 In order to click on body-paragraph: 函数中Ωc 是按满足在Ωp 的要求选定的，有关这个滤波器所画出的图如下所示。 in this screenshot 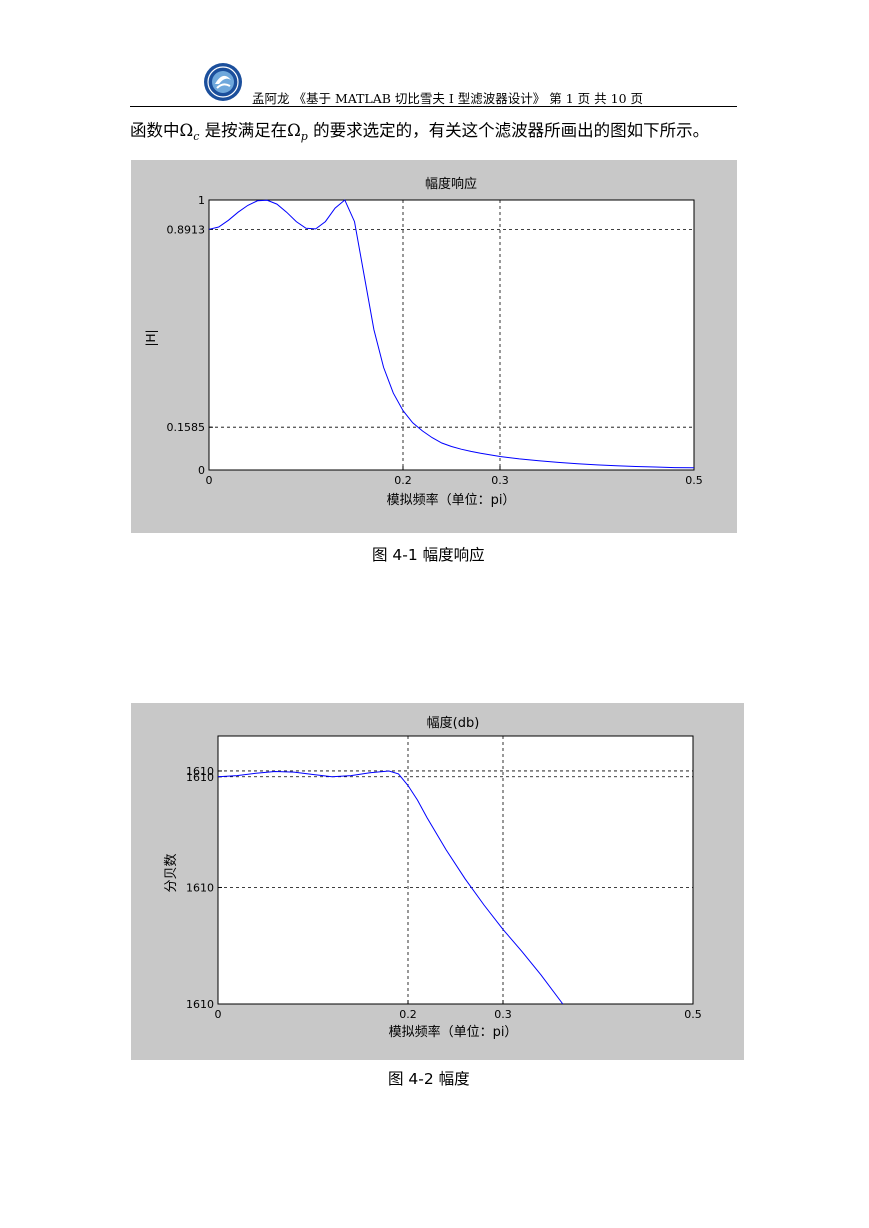, I will do `click(419, 130)`.